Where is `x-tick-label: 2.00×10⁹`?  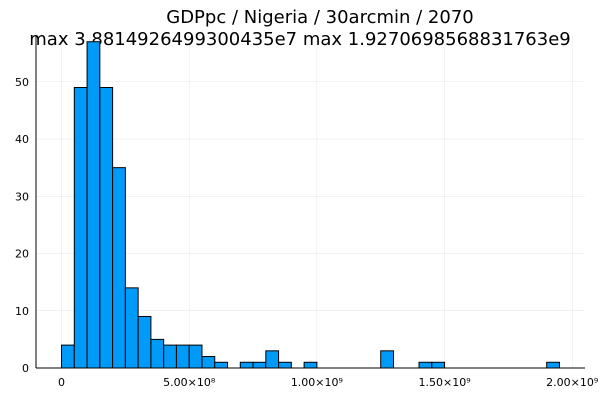
x-tick-label: 2.00×10⁹ is located at coordinates (572, 382).